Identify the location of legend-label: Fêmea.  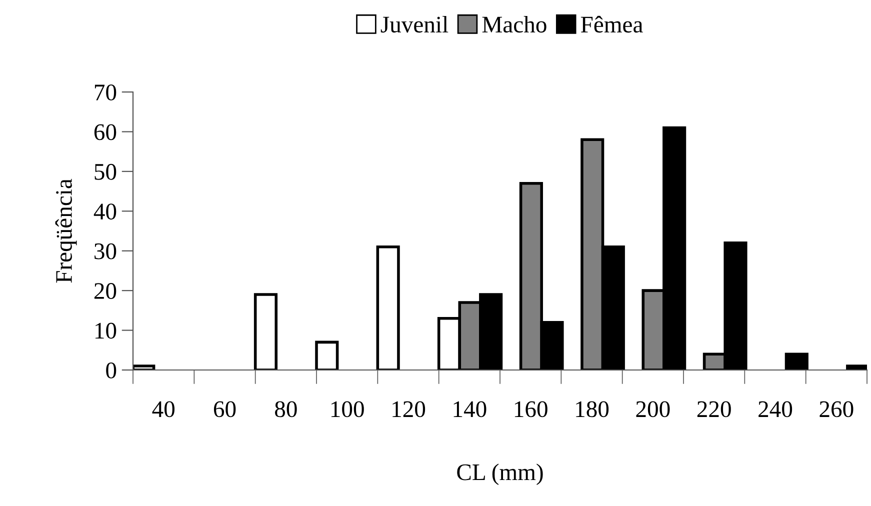
(611, 24).